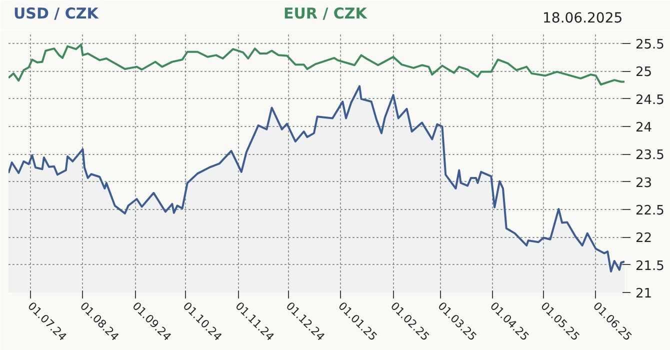 Image resolution: width=670 pixels, height=350 pixels. What do you see at coordinates (650, 211) in the screenshot?
I see `y-tick-label: 22.5` at bounding box center [650, 211].